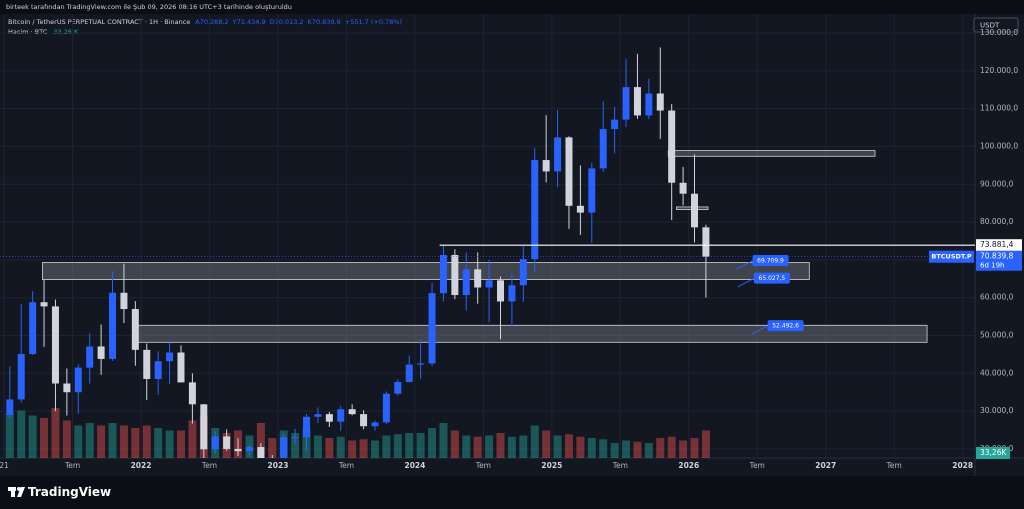 This screenshot has height=509, width=1024. Describe the element at coordinates (992, 266) in the screenshot. I see `countdown: 6d 19h` at that location.